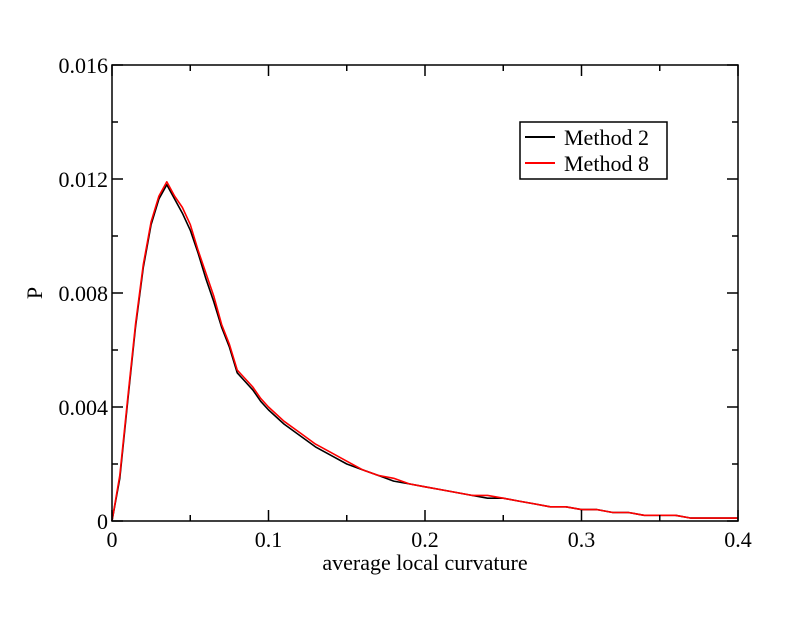 The height and width of the screenshot is (617, 792). I want to click on x-axis-label: average local curvature, so click(424, 562).